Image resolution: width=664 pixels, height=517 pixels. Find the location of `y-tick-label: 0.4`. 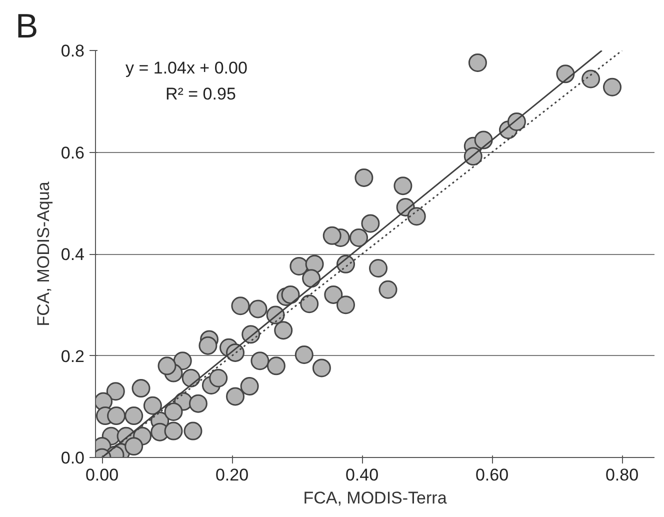

y-tick-label: 0.4 is located at coordinates (72, 254).